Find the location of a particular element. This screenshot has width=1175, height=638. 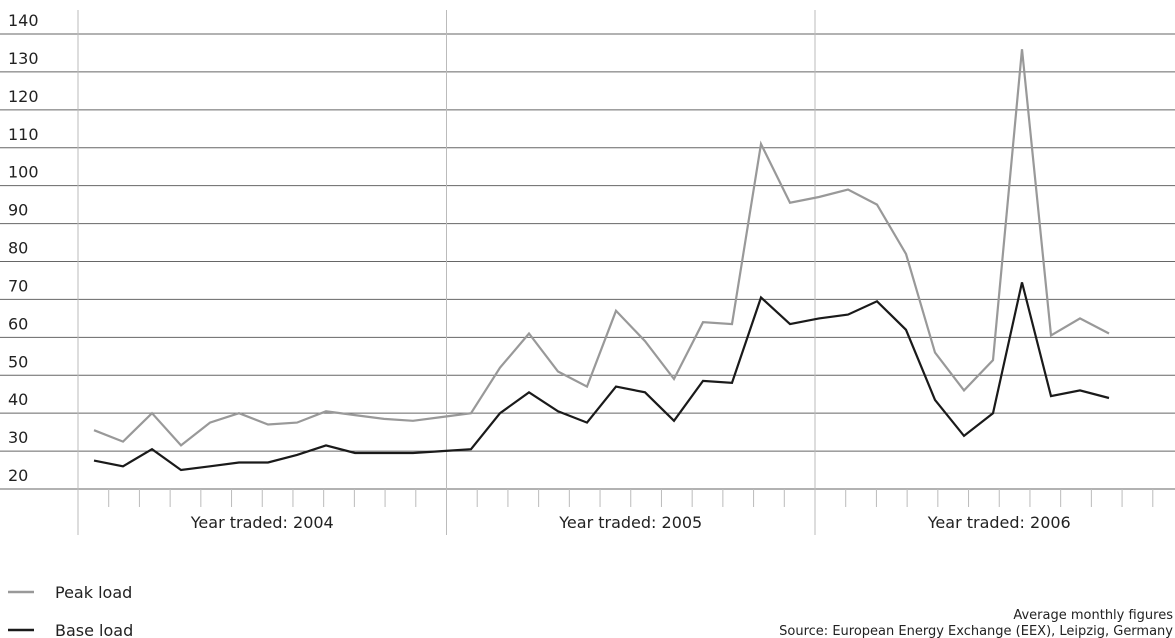

y-tick-label: 40 is located at coordinates (18, 399).